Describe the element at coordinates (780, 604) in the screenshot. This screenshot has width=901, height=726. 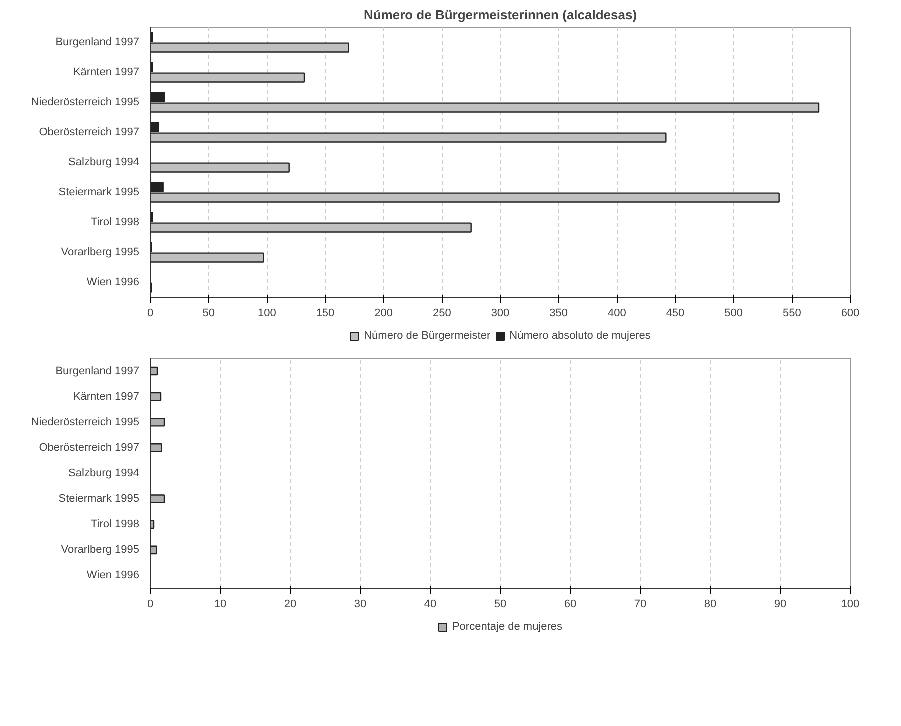
I see `x-tick-label: 90` at that location.